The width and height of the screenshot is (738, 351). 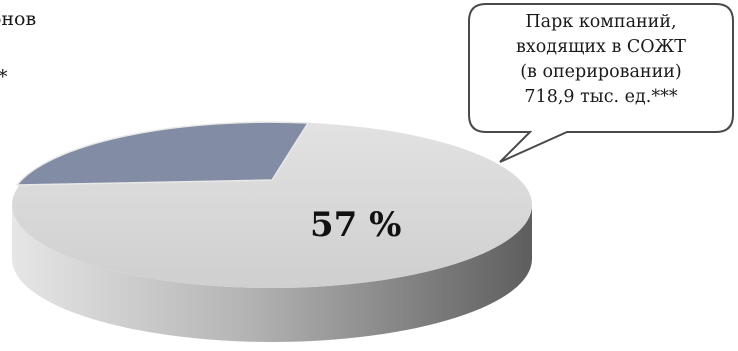 What do you see at coordinates (601, 47) in the screenshot?
I see `callout-line: входящих в СОЖТ` at bounding box center [601, 47].